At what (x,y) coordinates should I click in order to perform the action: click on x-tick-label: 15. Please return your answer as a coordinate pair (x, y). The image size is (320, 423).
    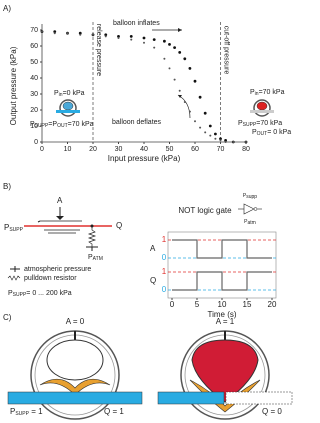
    Looking at the image, I should click on (247, 304).